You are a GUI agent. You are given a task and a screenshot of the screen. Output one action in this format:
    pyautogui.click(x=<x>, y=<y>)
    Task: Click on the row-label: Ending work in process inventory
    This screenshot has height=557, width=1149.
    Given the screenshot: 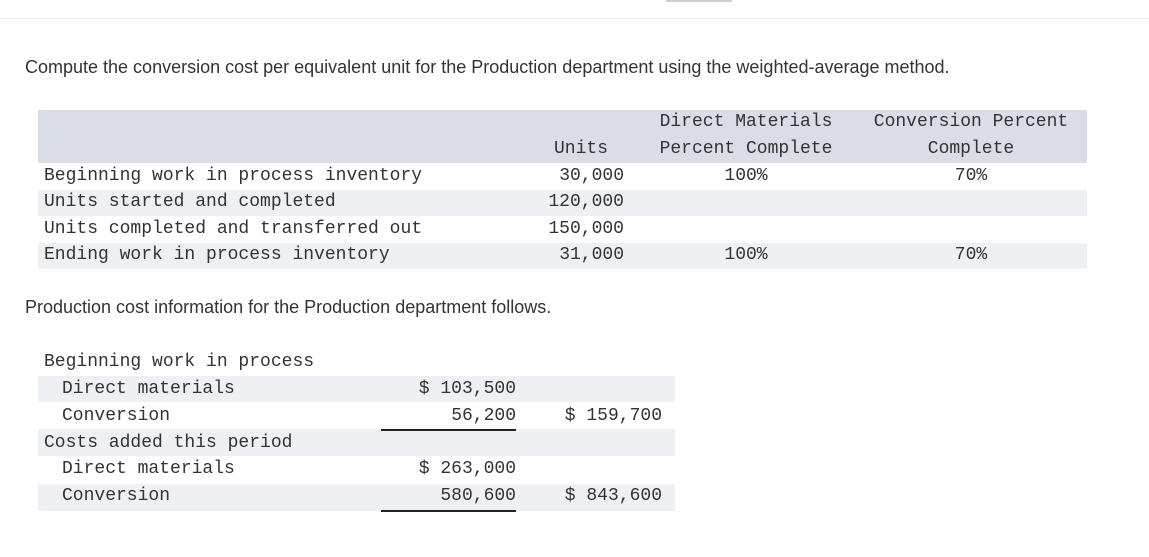 What is the action you would take?
    pyautogui.click(x=217, y=255)
    